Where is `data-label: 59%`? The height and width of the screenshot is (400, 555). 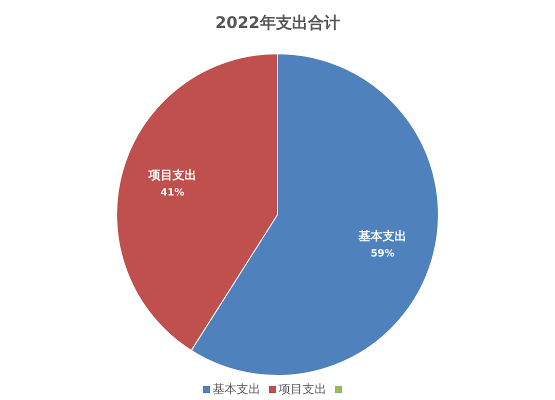
data-label: 59% is located at coordinates (382, 254).